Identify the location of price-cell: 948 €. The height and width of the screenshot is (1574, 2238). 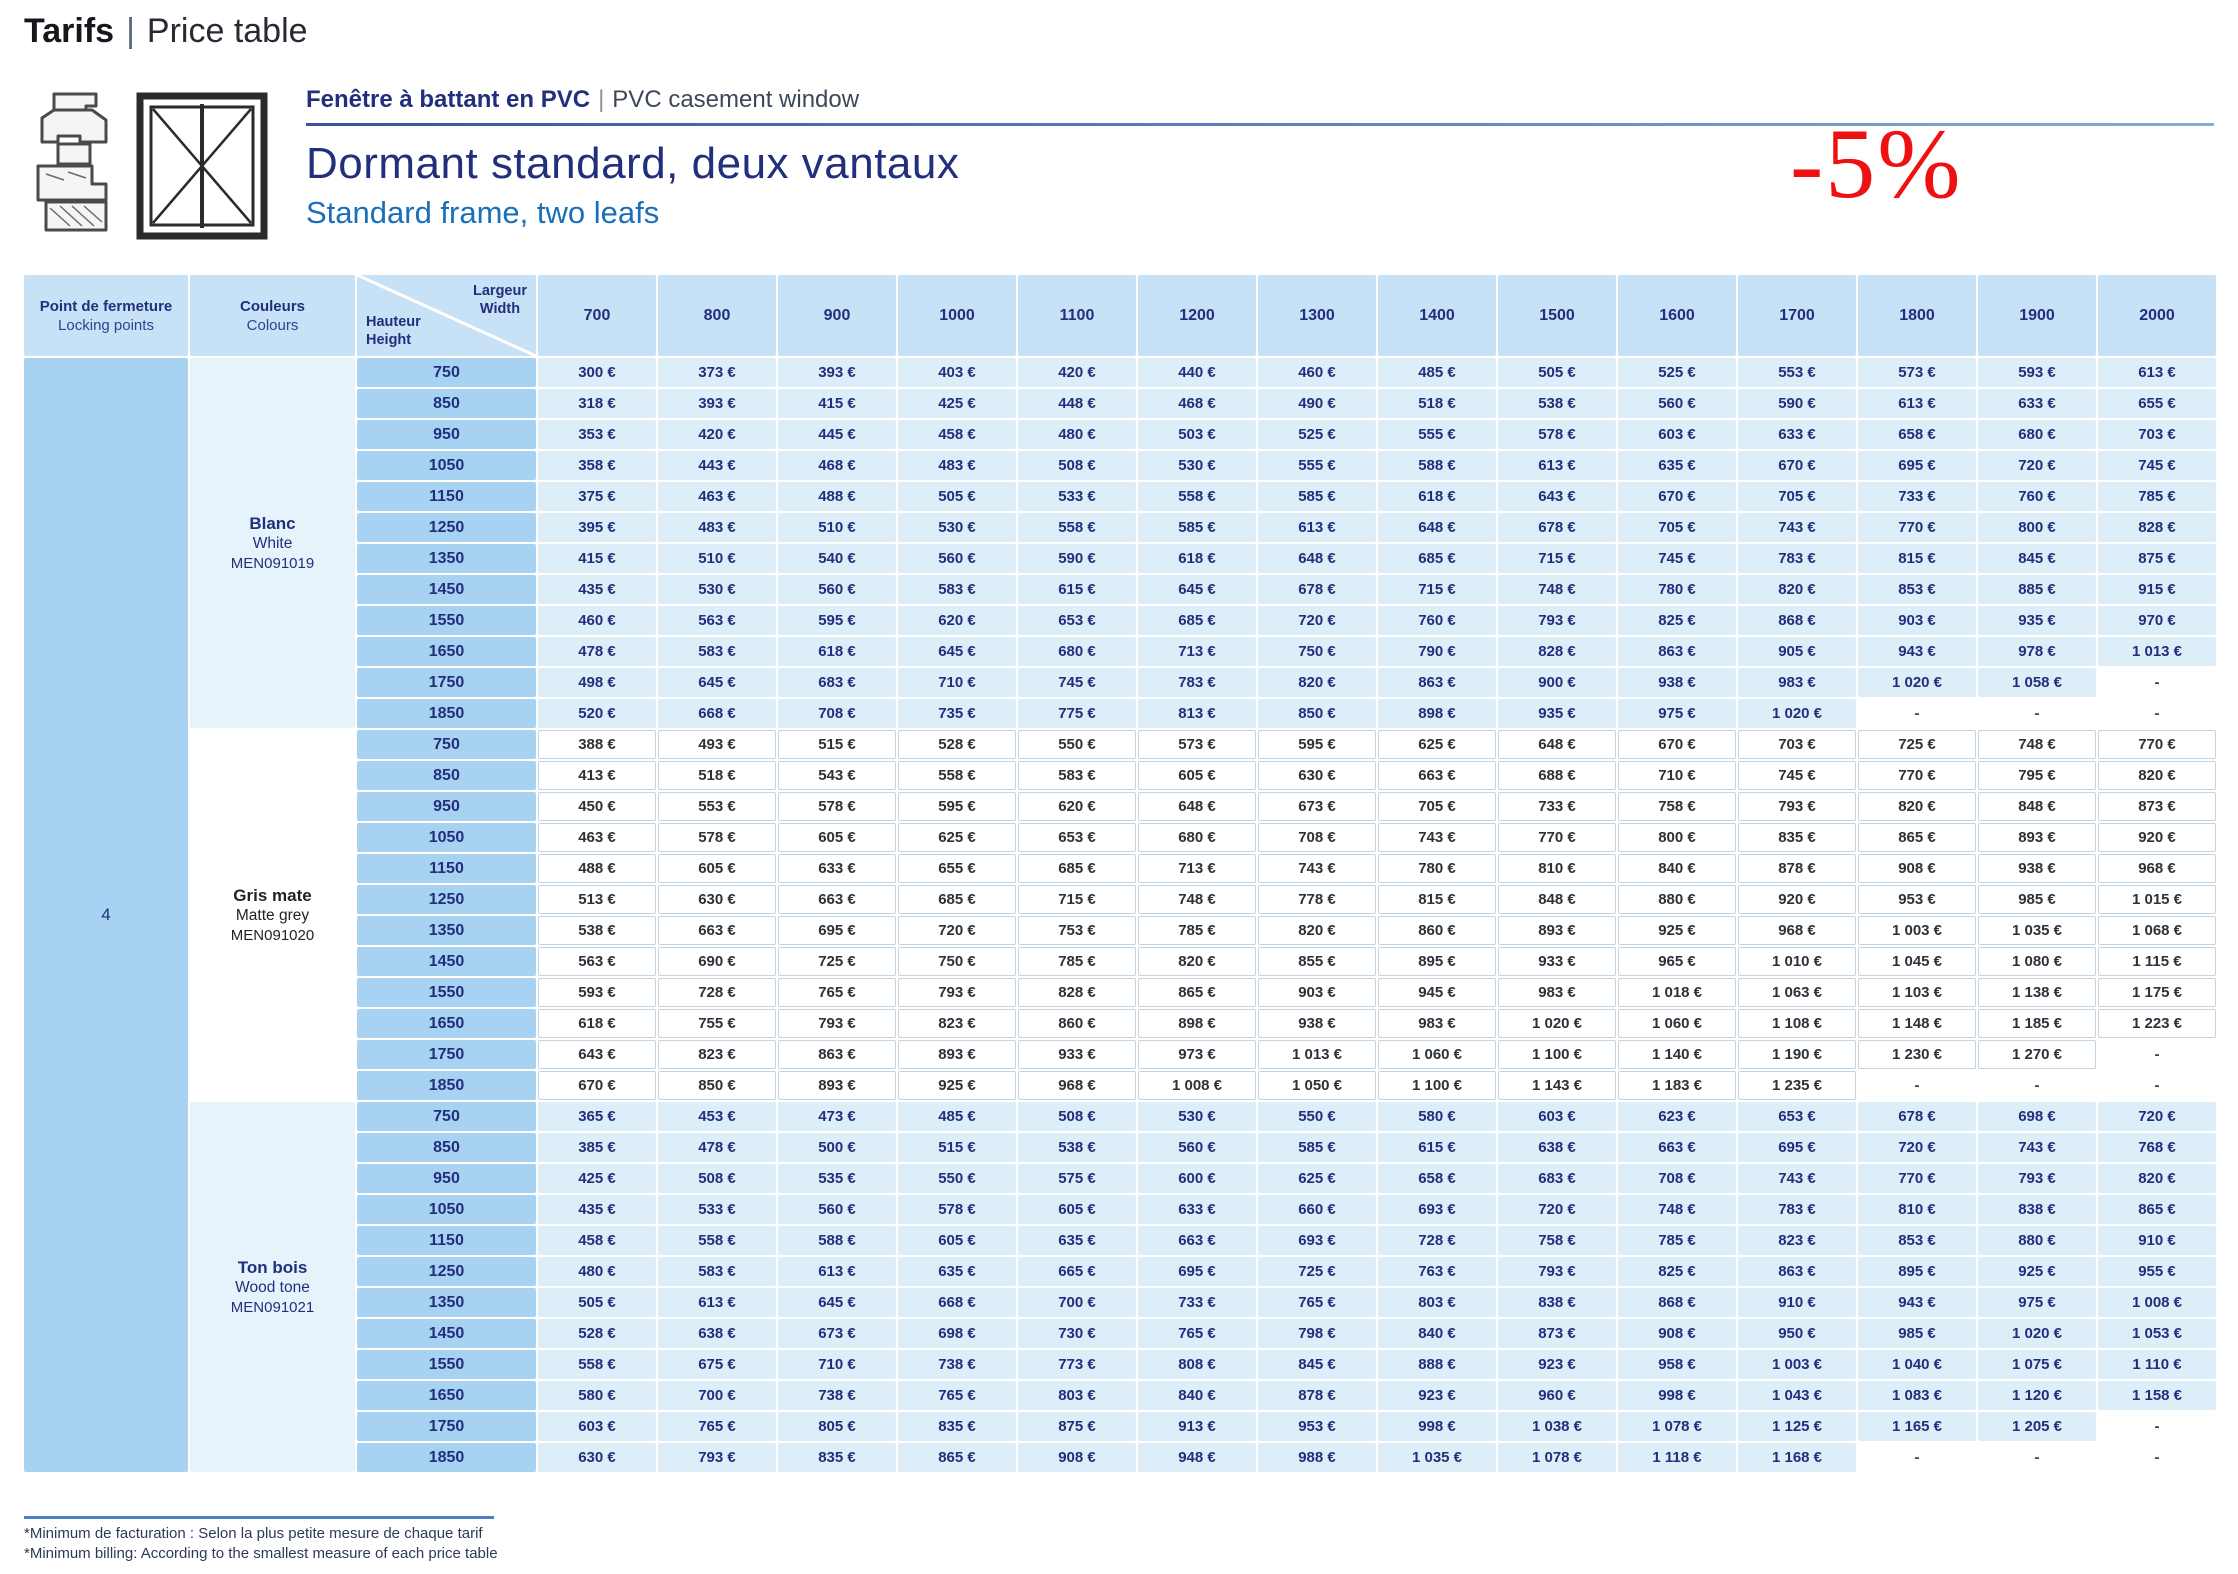
(1197, 1457).